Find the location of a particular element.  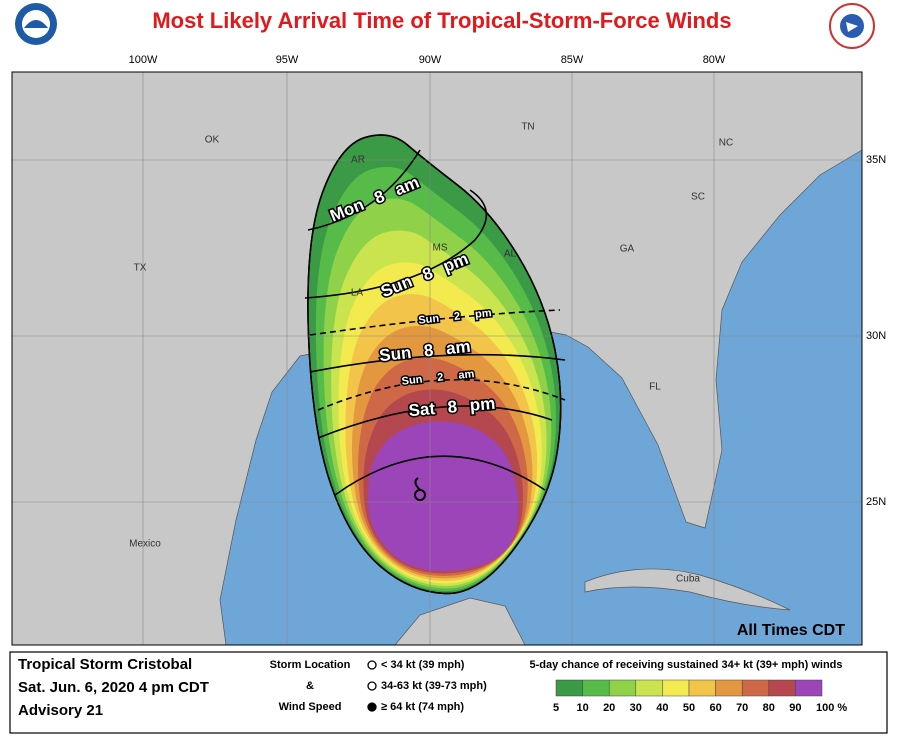

place-label: MS is located at coordinates (440, 248).